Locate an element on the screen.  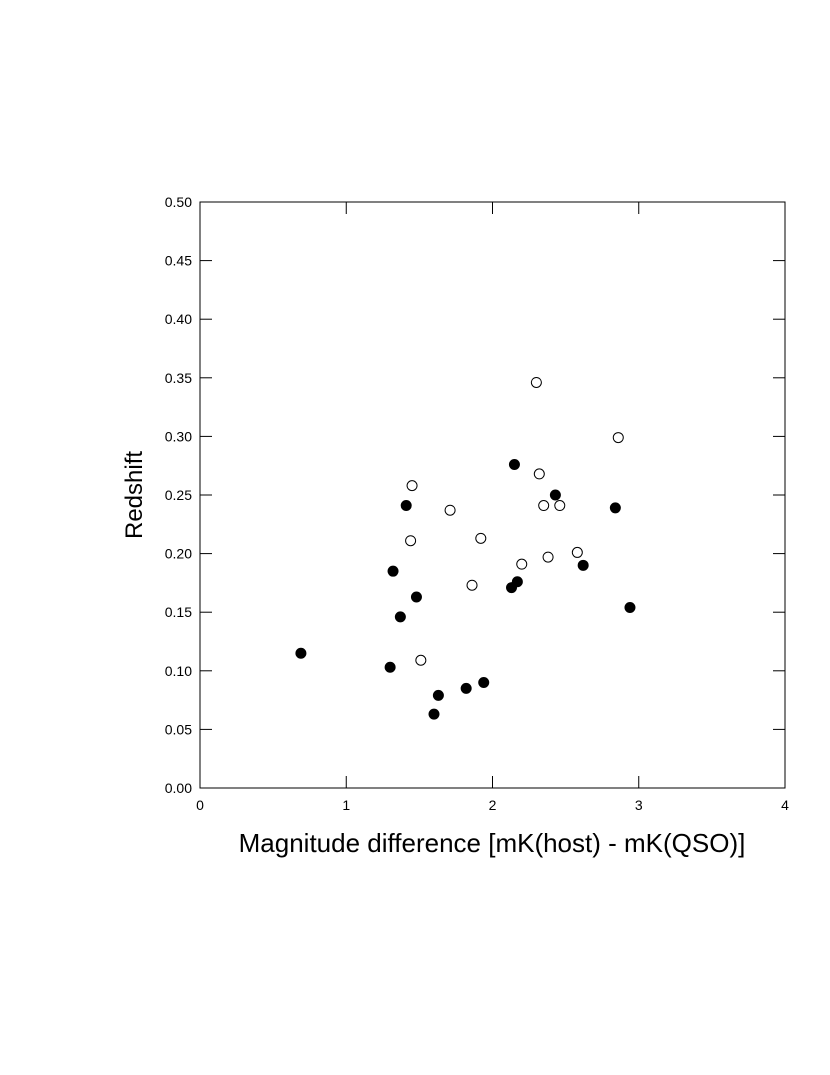
y-axis-label: Redshift is located at coordinates (134, 495).